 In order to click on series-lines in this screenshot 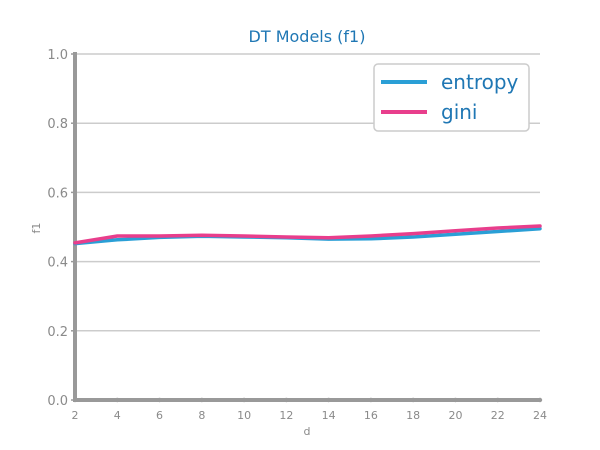, I will do `click(307, 235)`.